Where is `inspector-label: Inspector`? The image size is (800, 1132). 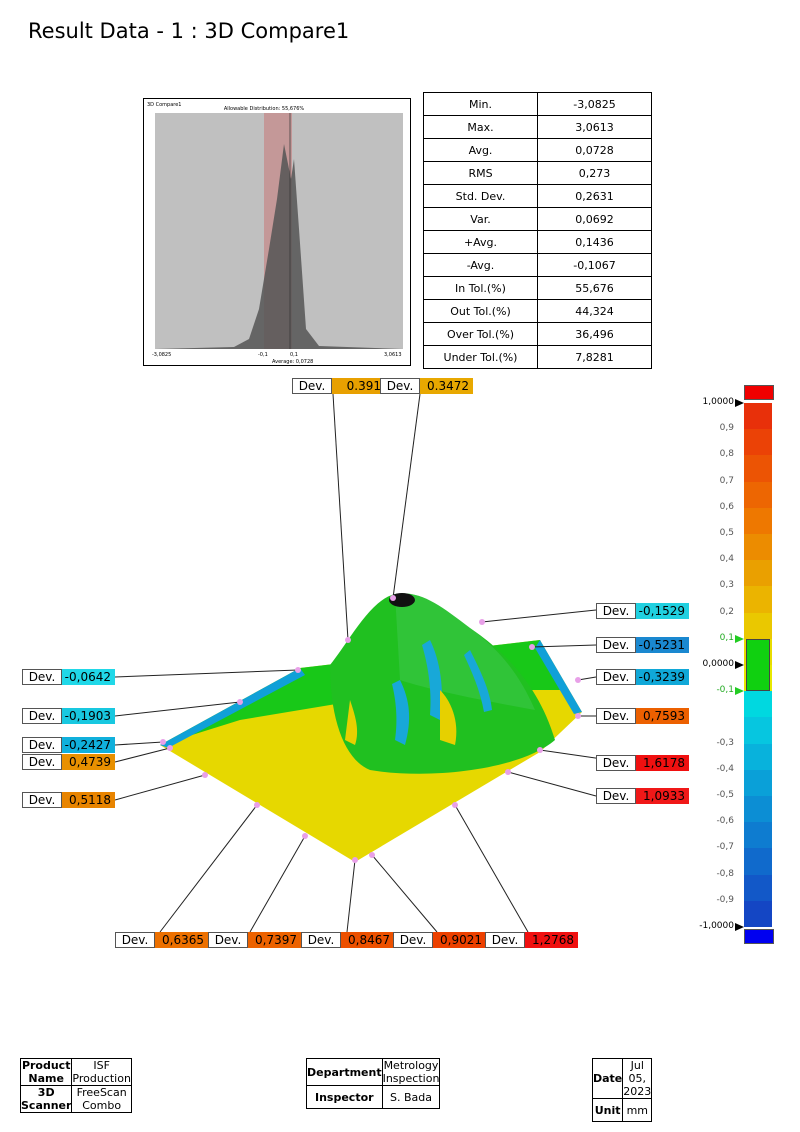 inspector-label: Inspector is located at coordinates (344, 1097).